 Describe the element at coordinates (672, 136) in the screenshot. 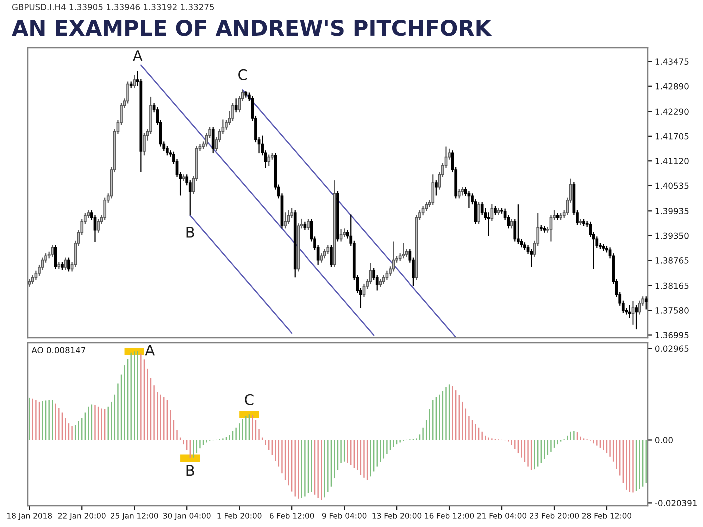

I see `y-tick-label: 1.41705` at that location.